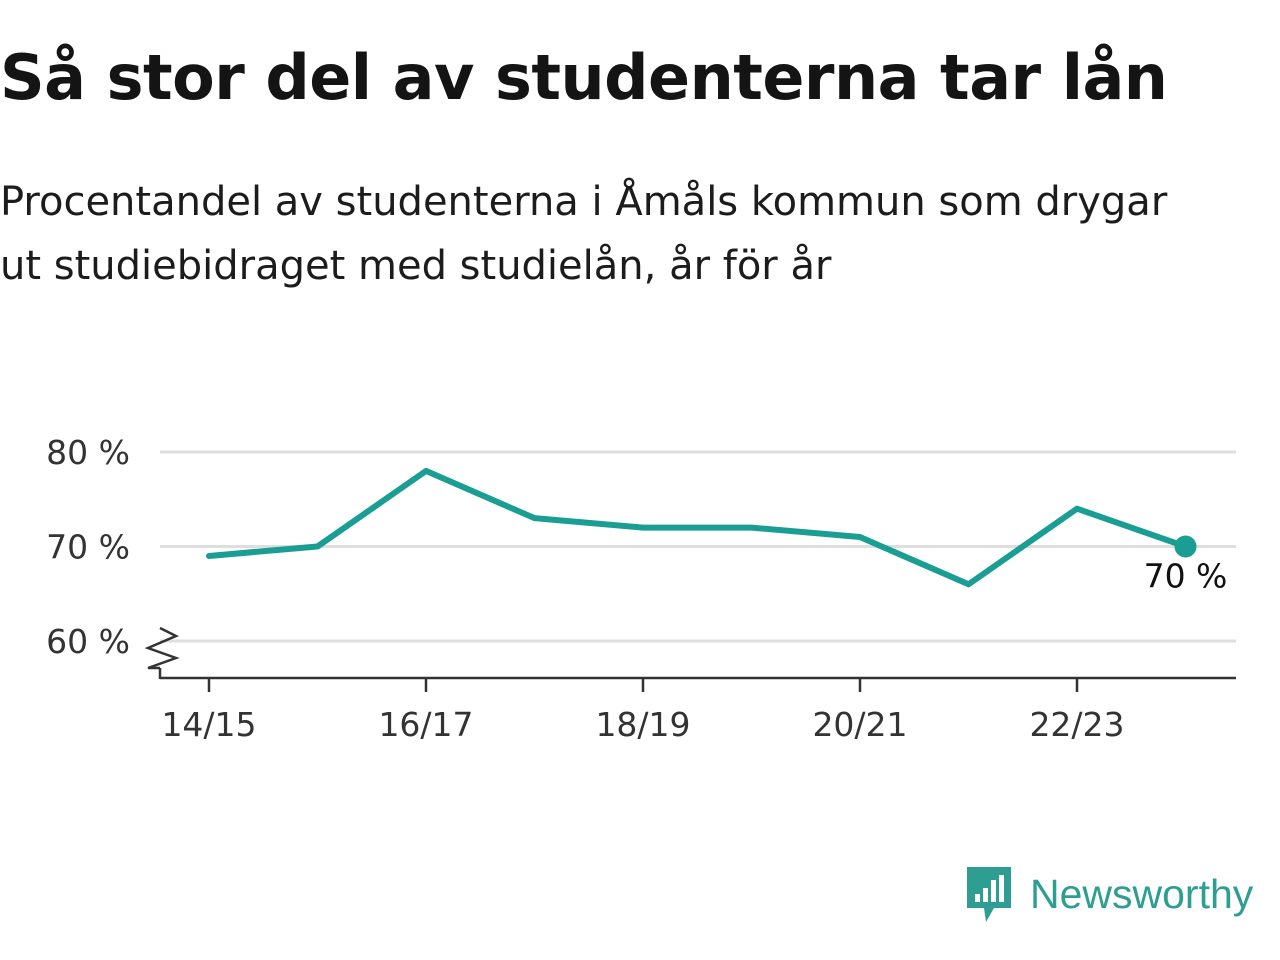 The width and height of the screenshot is (1280, 960). What do you see at coordinates (989, 894) in the screenshot?
I see `bar-chart-speech-bubble-icon` at bounding box center [989, 894].